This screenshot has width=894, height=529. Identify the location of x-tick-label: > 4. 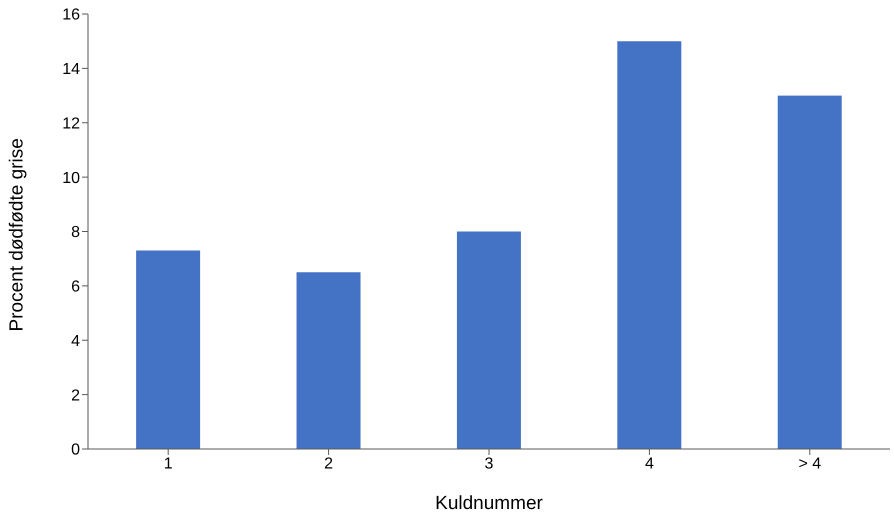
(810, 463).